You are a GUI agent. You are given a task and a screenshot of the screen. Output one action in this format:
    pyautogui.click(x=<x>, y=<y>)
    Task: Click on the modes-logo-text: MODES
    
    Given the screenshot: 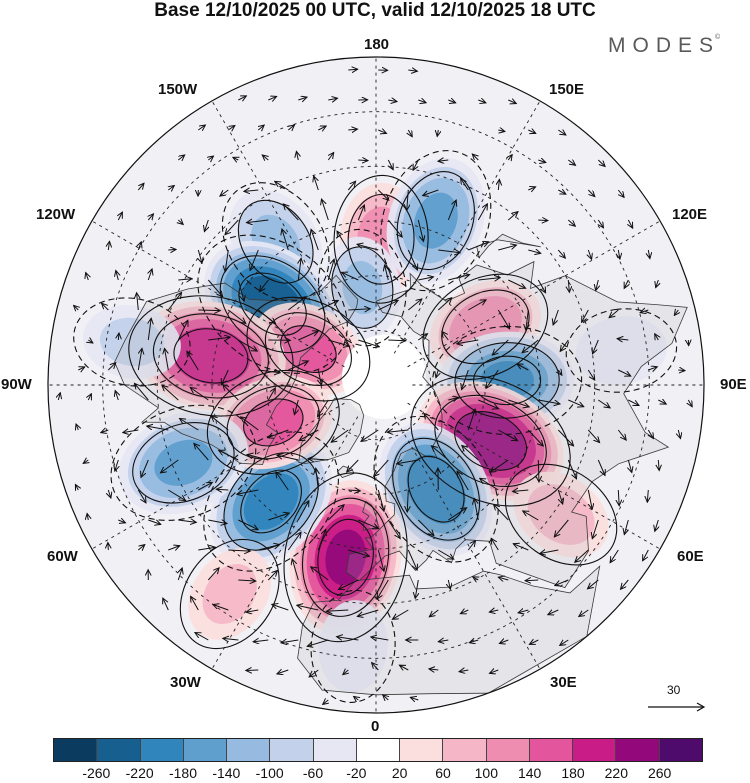 What is the action you would take?
    pyautogui.click(x=664, y=45)
    